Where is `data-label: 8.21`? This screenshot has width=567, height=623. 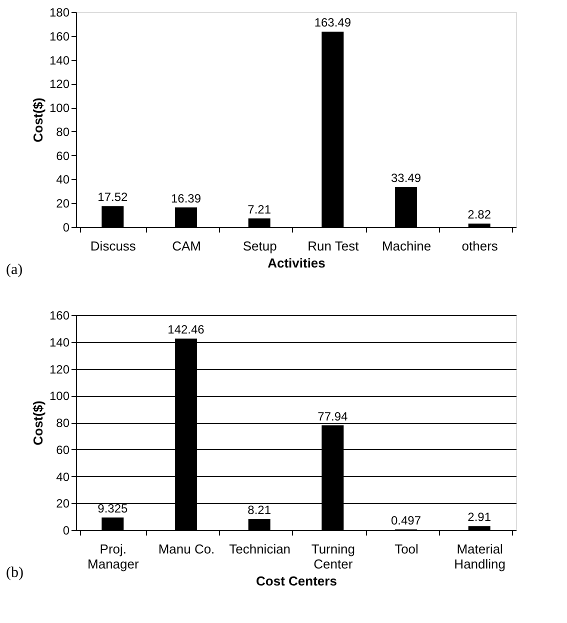
data-label: 8.21 is located at coordinates (260, 509).